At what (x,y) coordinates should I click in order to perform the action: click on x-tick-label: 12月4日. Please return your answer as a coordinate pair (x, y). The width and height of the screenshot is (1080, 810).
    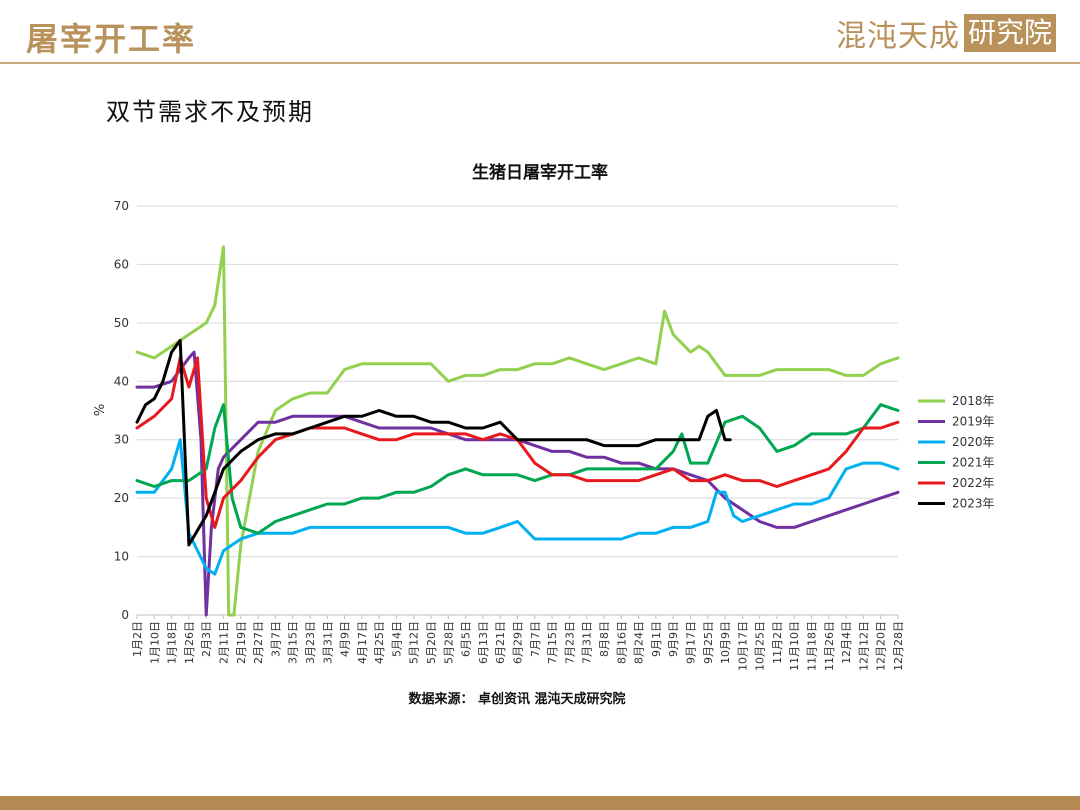
    Looking at the image, I should click on (846, 642).